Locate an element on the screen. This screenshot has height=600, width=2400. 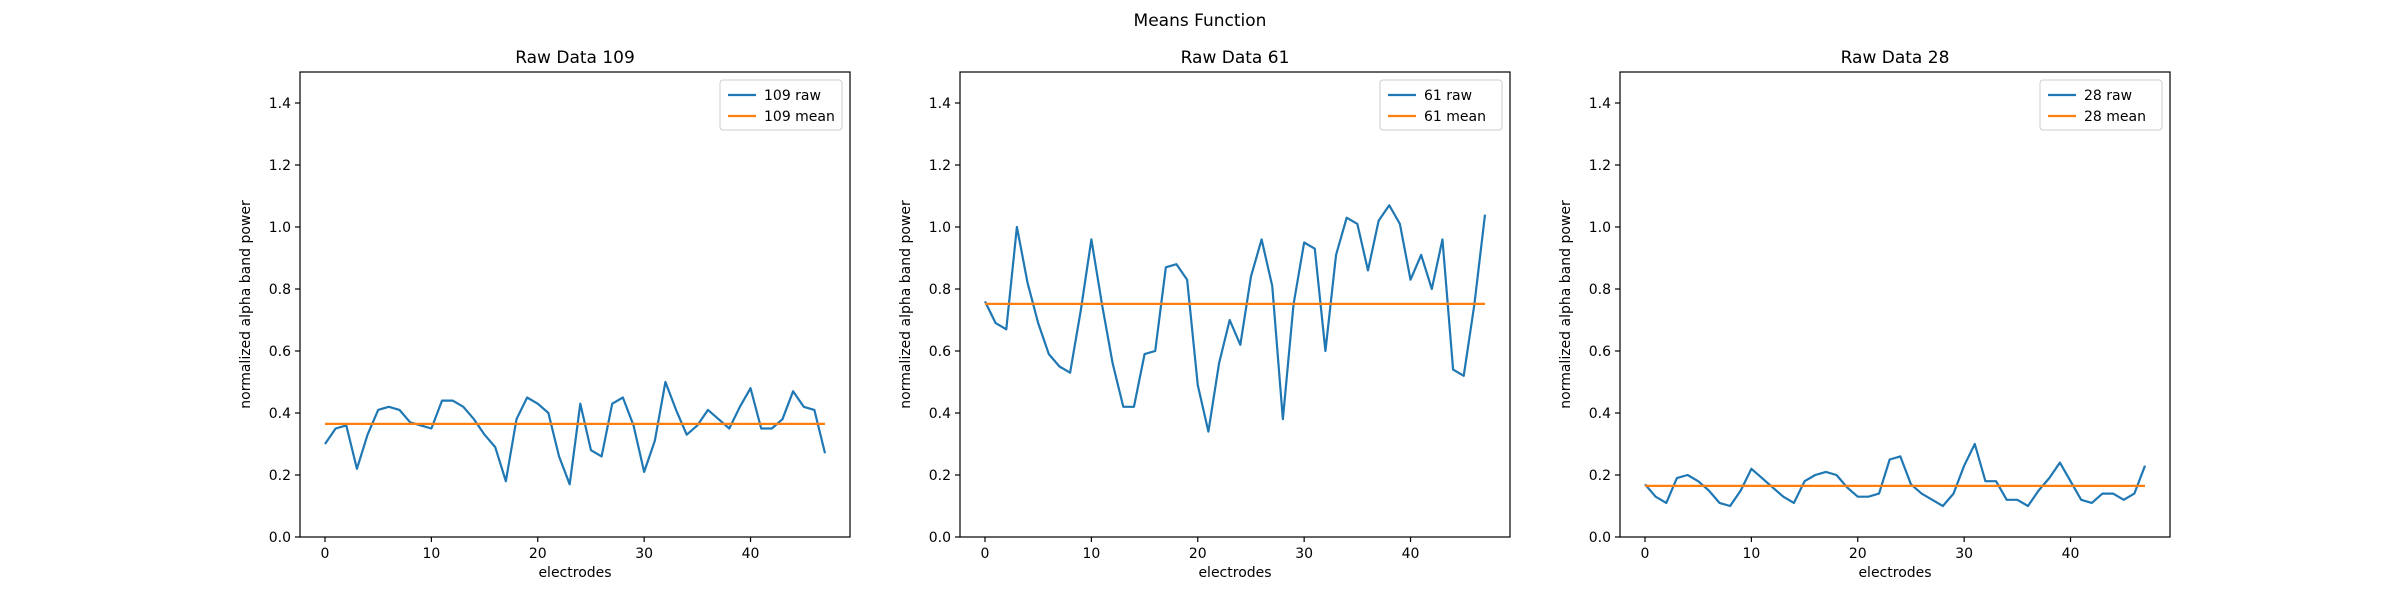
legend-label: 61 mean is located at coordinates (1455, 117).